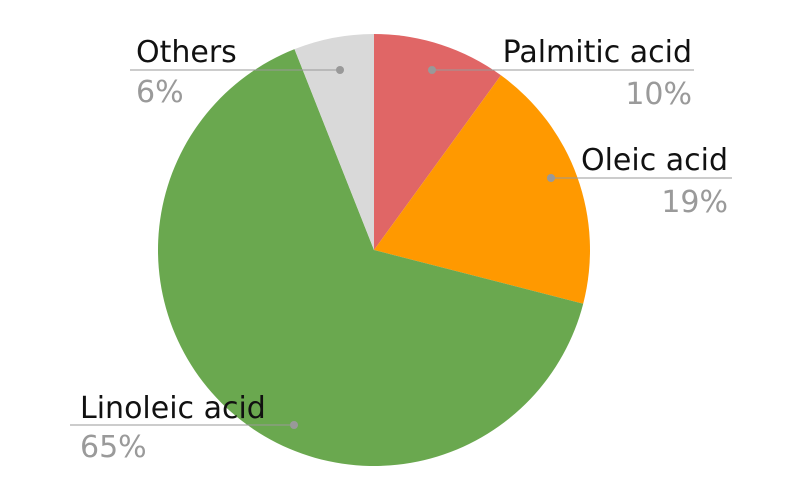  What do you see at coordinates (694, 202) in the screenshot?
I see `percent-oleic-acid: 19%` at bounding box center [694, 202].